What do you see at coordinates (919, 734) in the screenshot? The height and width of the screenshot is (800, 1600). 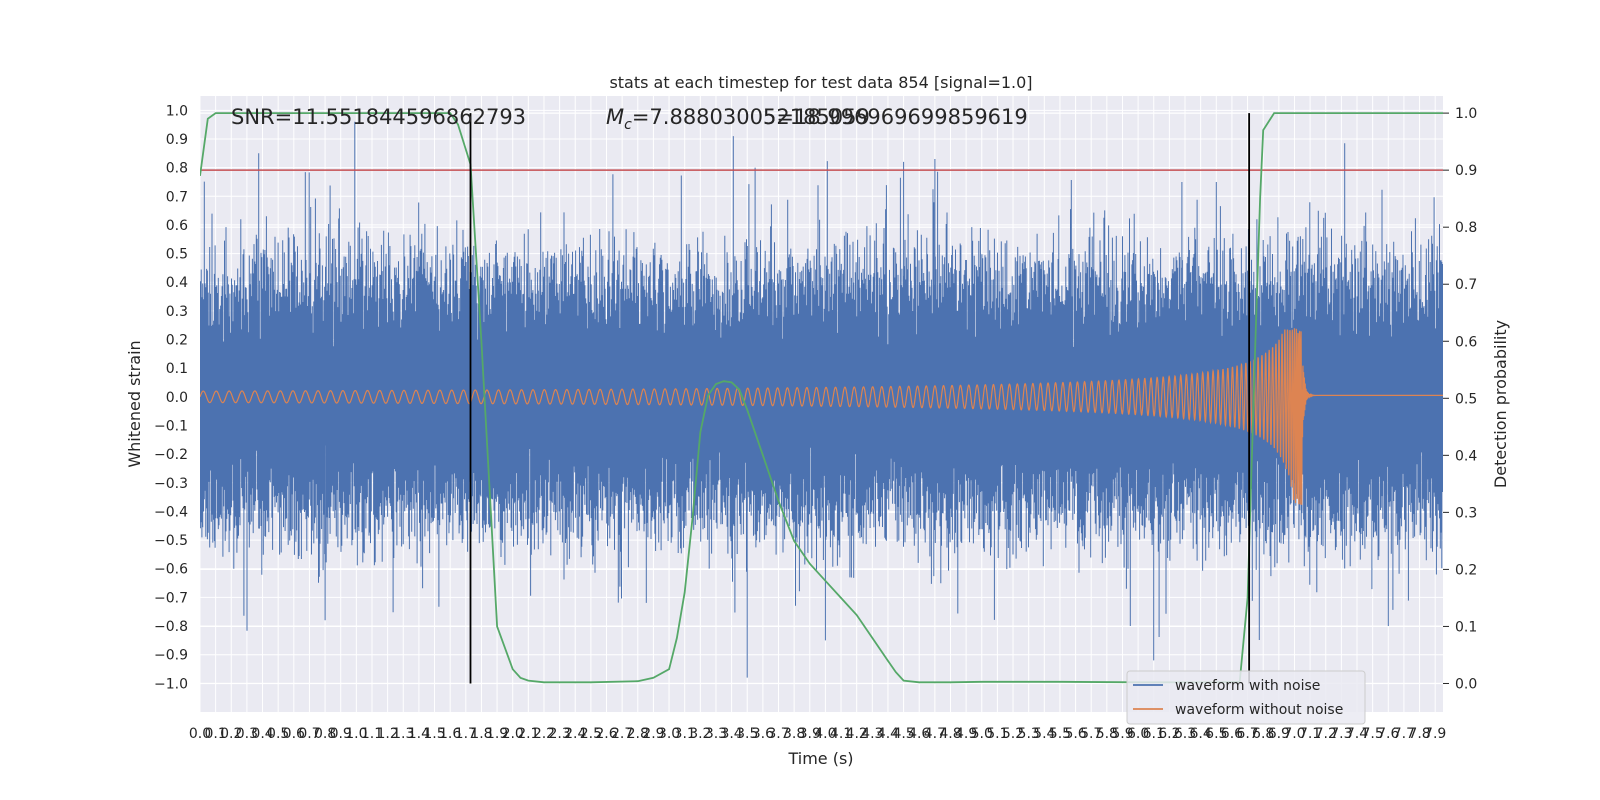 I see `x-tick-label: 4.6` at bounding box center [919, 734].